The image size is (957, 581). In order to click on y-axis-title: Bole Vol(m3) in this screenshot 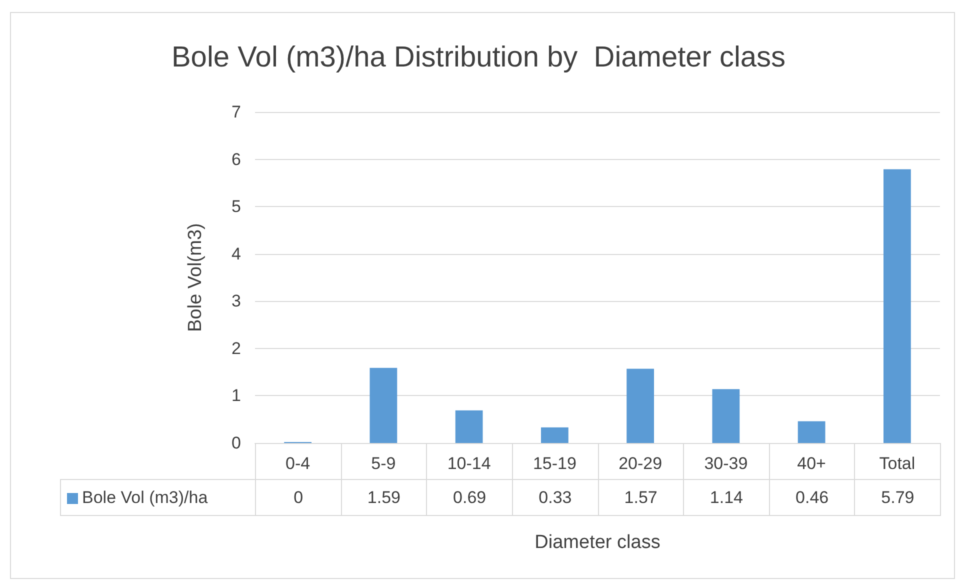, I will do `click(195, 277)`.